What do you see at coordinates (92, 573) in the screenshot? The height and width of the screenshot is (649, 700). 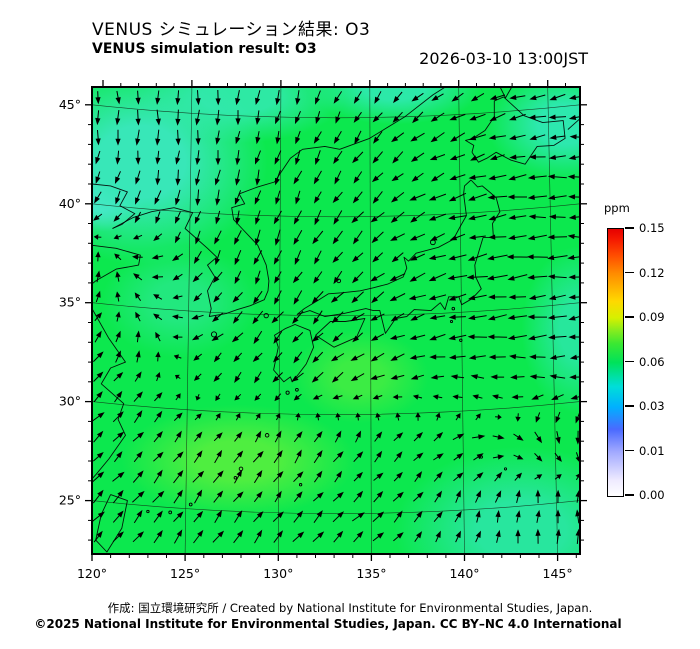 I see `x-axis-label: 120°` at bounding box center [92, 573].